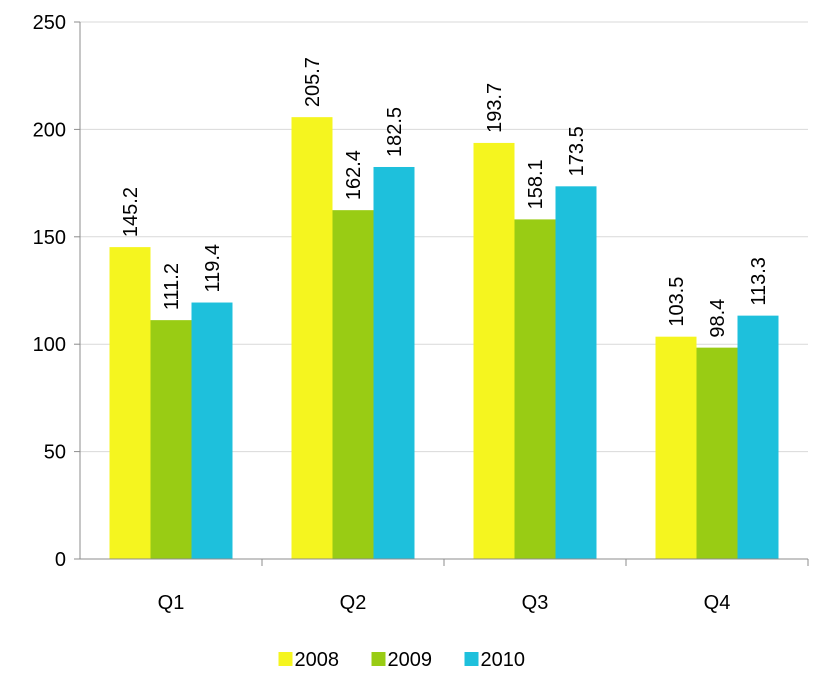 The image size is (816, 678). Describe the element at coordinates (759, 281) in the screenshot. I see `data-label: 113.3` at that location.